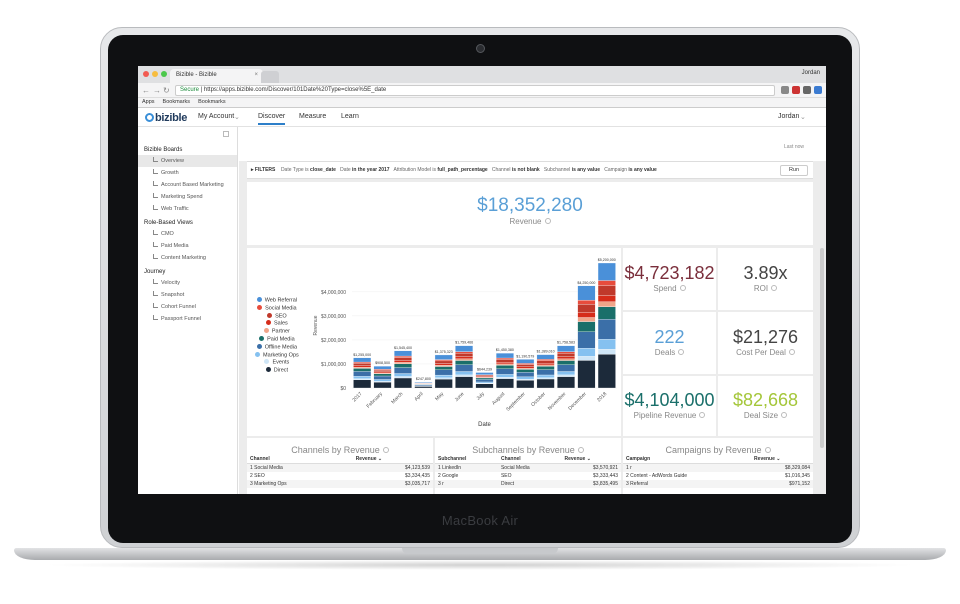 The height and width of the screenshot is (604, 960). What do you see at coordinates (785, 90) in the screenshot?
I see `star-icon` at bounding box center [785, 90].